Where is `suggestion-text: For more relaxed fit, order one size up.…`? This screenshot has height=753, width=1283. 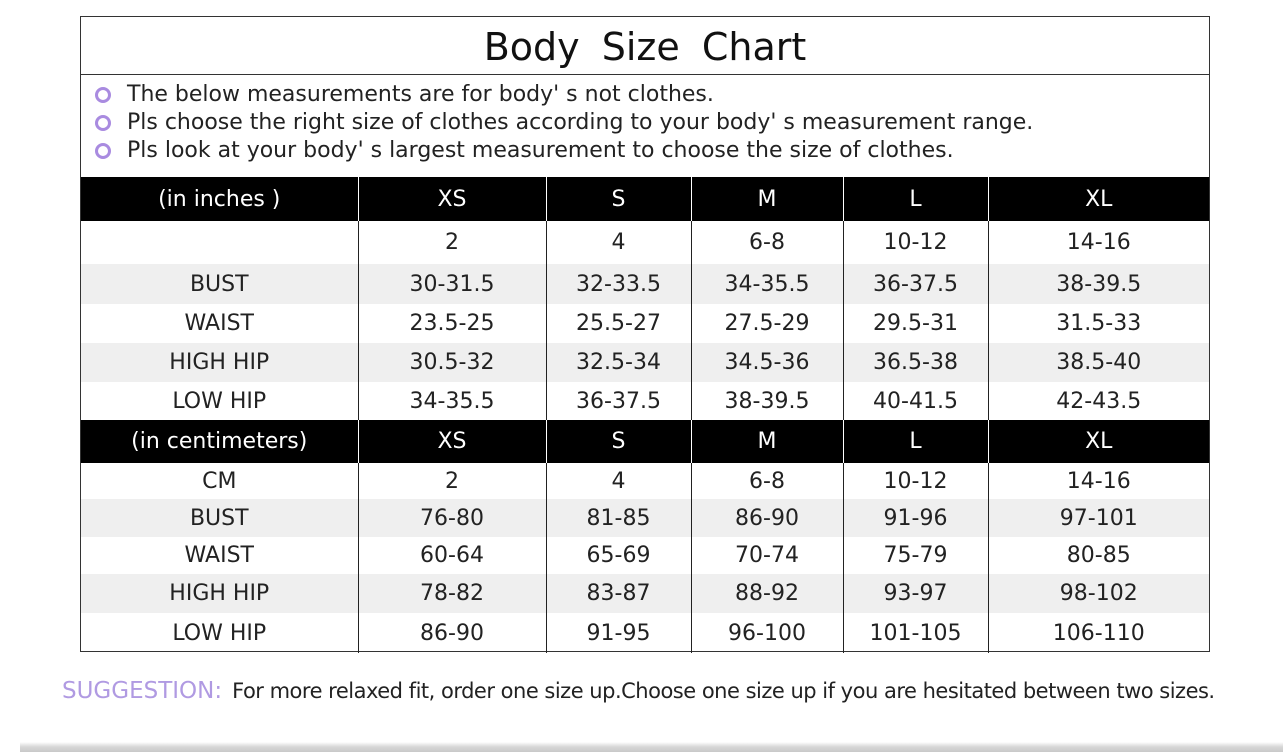 suggestion-text: For more relaxed fit, order one size up.… is located at coordinates (723, 691).